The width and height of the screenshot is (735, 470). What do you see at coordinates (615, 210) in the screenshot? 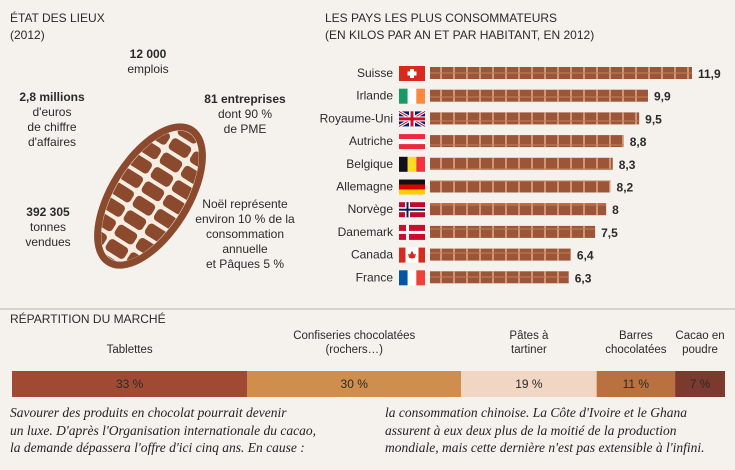
I see `value-label: 8` at bounding box center [615, 210].